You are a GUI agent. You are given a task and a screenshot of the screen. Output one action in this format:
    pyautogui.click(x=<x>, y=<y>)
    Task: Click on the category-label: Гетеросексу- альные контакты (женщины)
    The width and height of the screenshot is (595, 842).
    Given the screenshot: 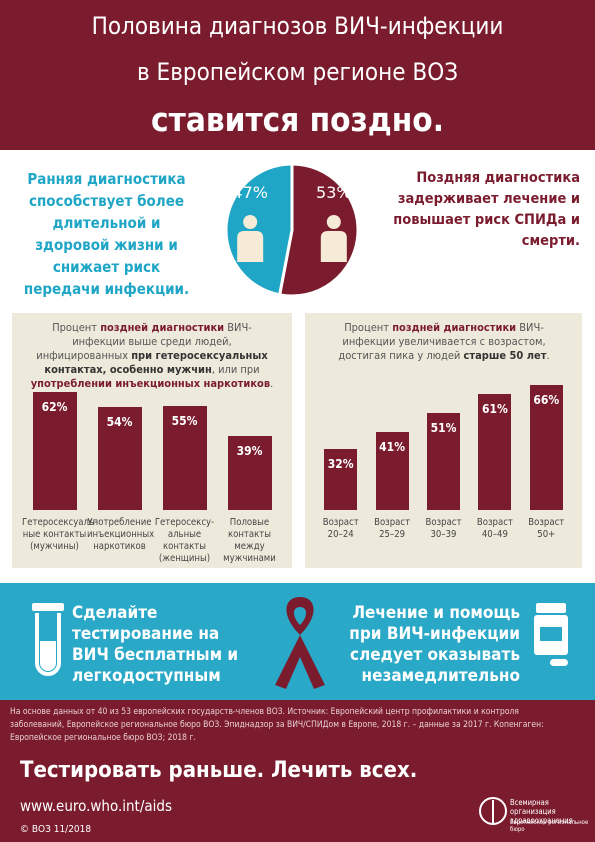 What is the action you would take?
    pyautogui.click(x=184, y=540)
    